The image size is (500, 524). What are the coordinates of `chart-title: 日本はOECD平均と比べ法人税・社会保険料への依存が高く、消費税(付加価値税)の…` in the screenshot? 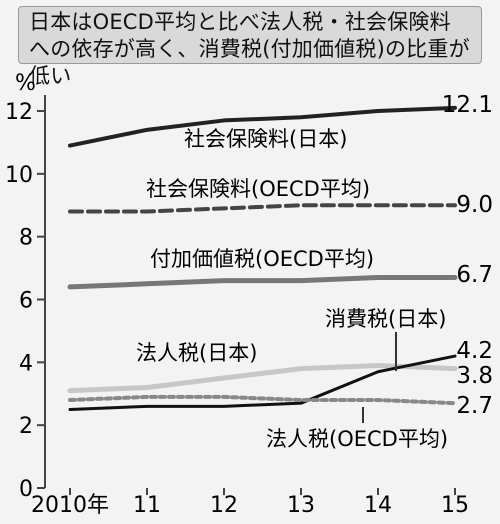 It's located at (250, 47).